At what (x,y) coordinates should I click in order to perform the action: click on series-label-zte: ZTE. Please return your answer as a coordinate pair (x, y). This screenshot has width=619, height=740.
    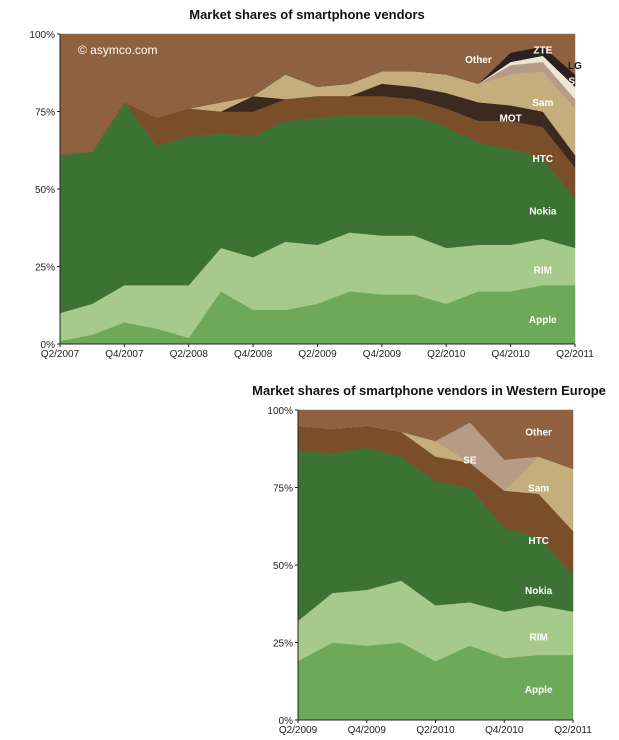
    Looking at the image, I should click on (542, 51).